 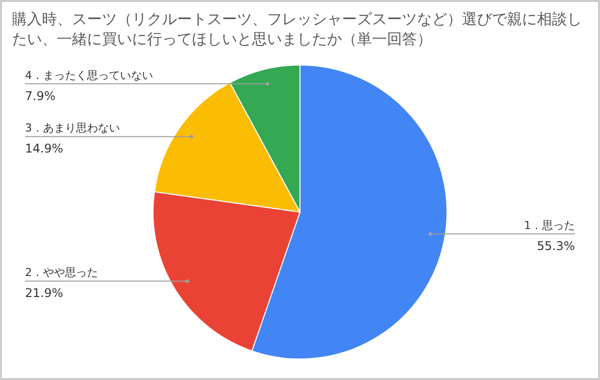 I want to click on slice-label: 2．やや思った, so click(x=61, y=273).